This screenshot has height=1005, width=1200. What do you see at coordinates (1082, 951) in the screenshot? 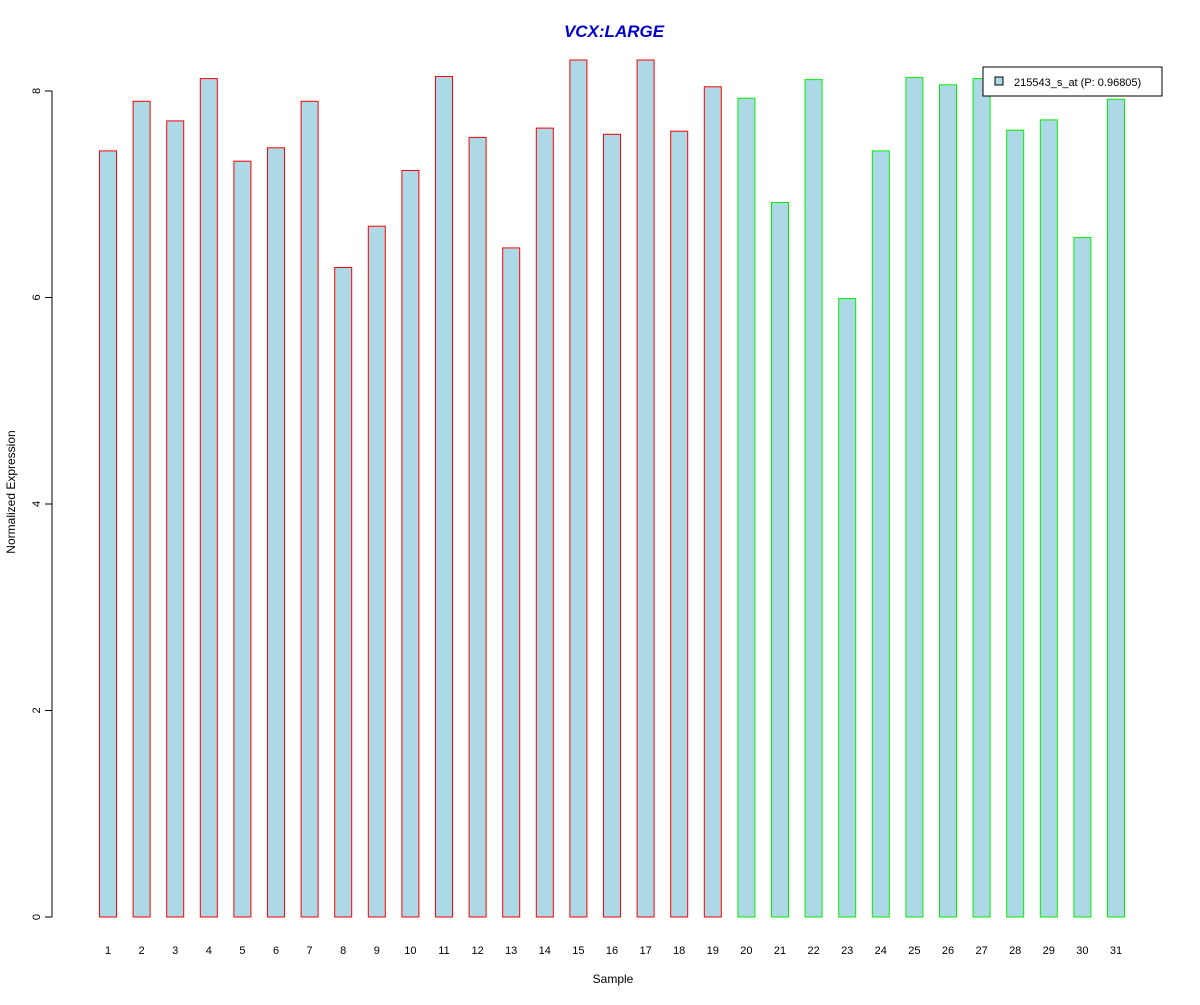
I see `x-tick-label: 30` at bounding box center [1082, 951].